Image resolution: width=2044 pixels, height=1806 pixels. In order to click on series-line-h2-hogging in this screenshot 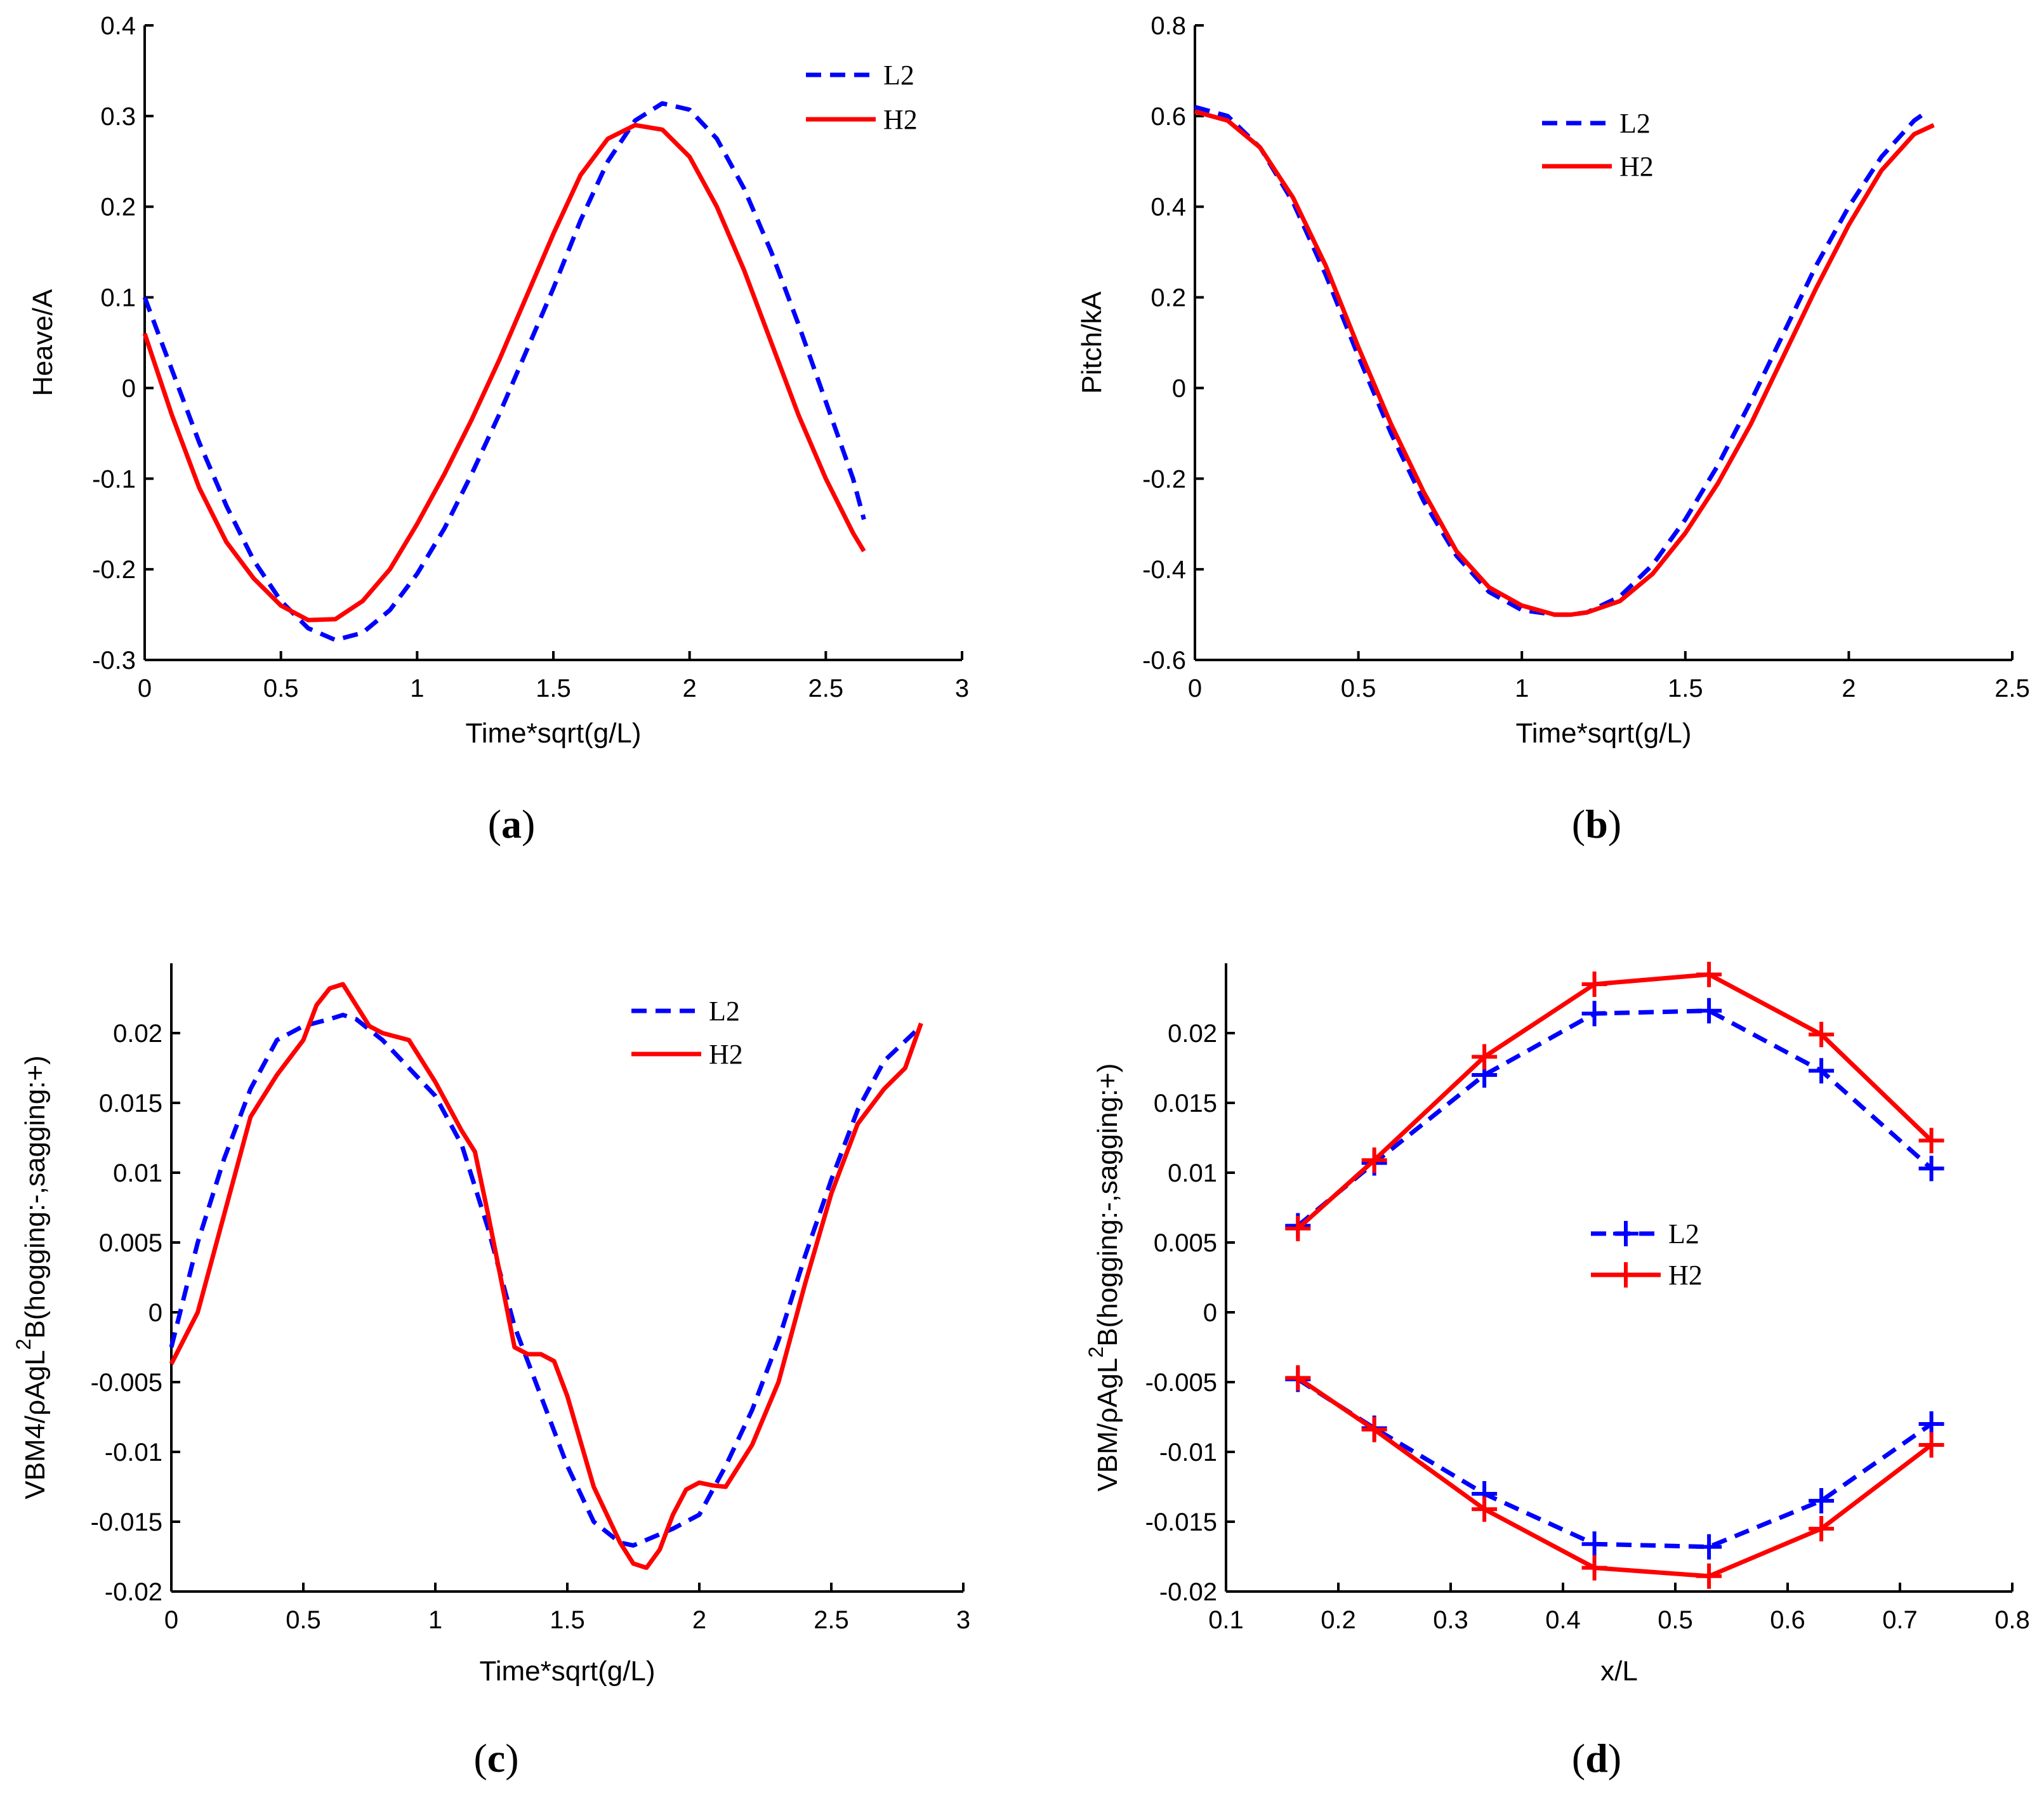, I will do `click(1614, 1477)`.